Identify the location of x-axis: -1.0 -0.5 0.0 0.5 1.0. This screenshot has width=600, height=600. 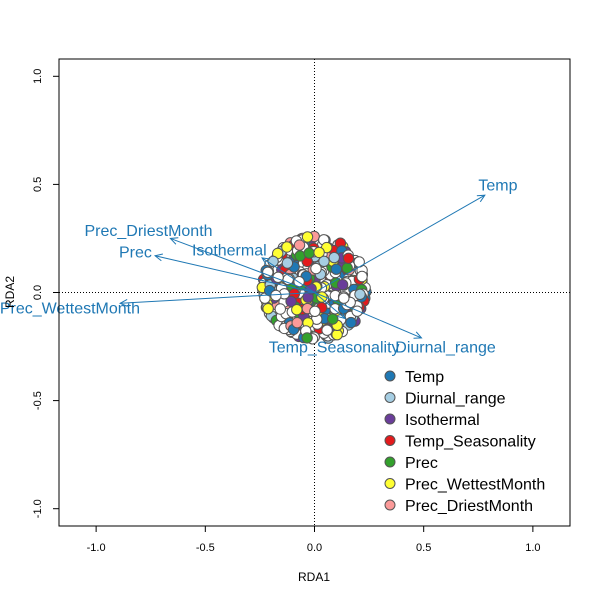
(314, 540).